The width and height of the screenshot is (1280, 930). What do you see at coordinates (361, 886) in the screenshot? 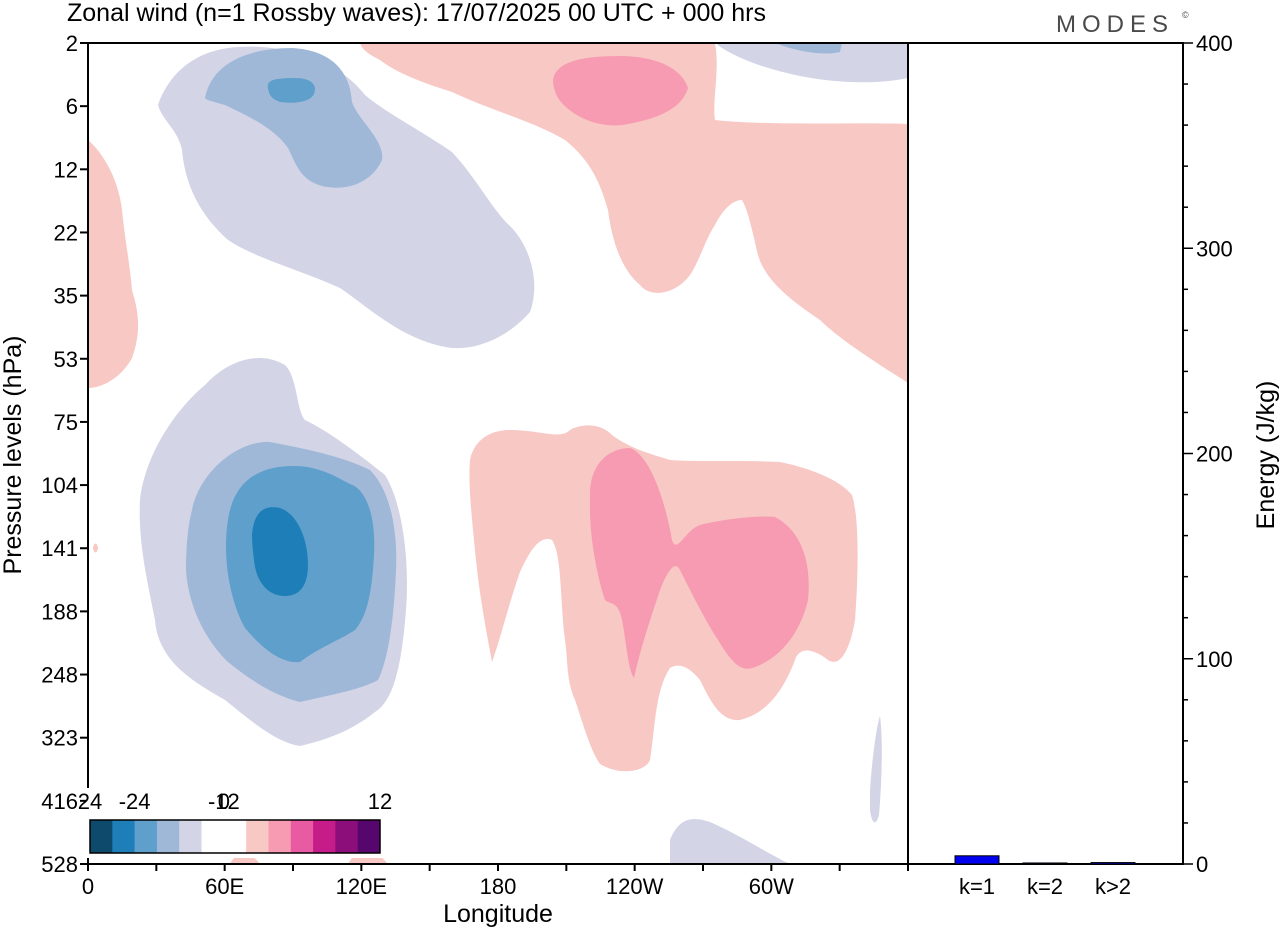
I see `longitude-tick-label: 120E` at bounding box center [361, 886].